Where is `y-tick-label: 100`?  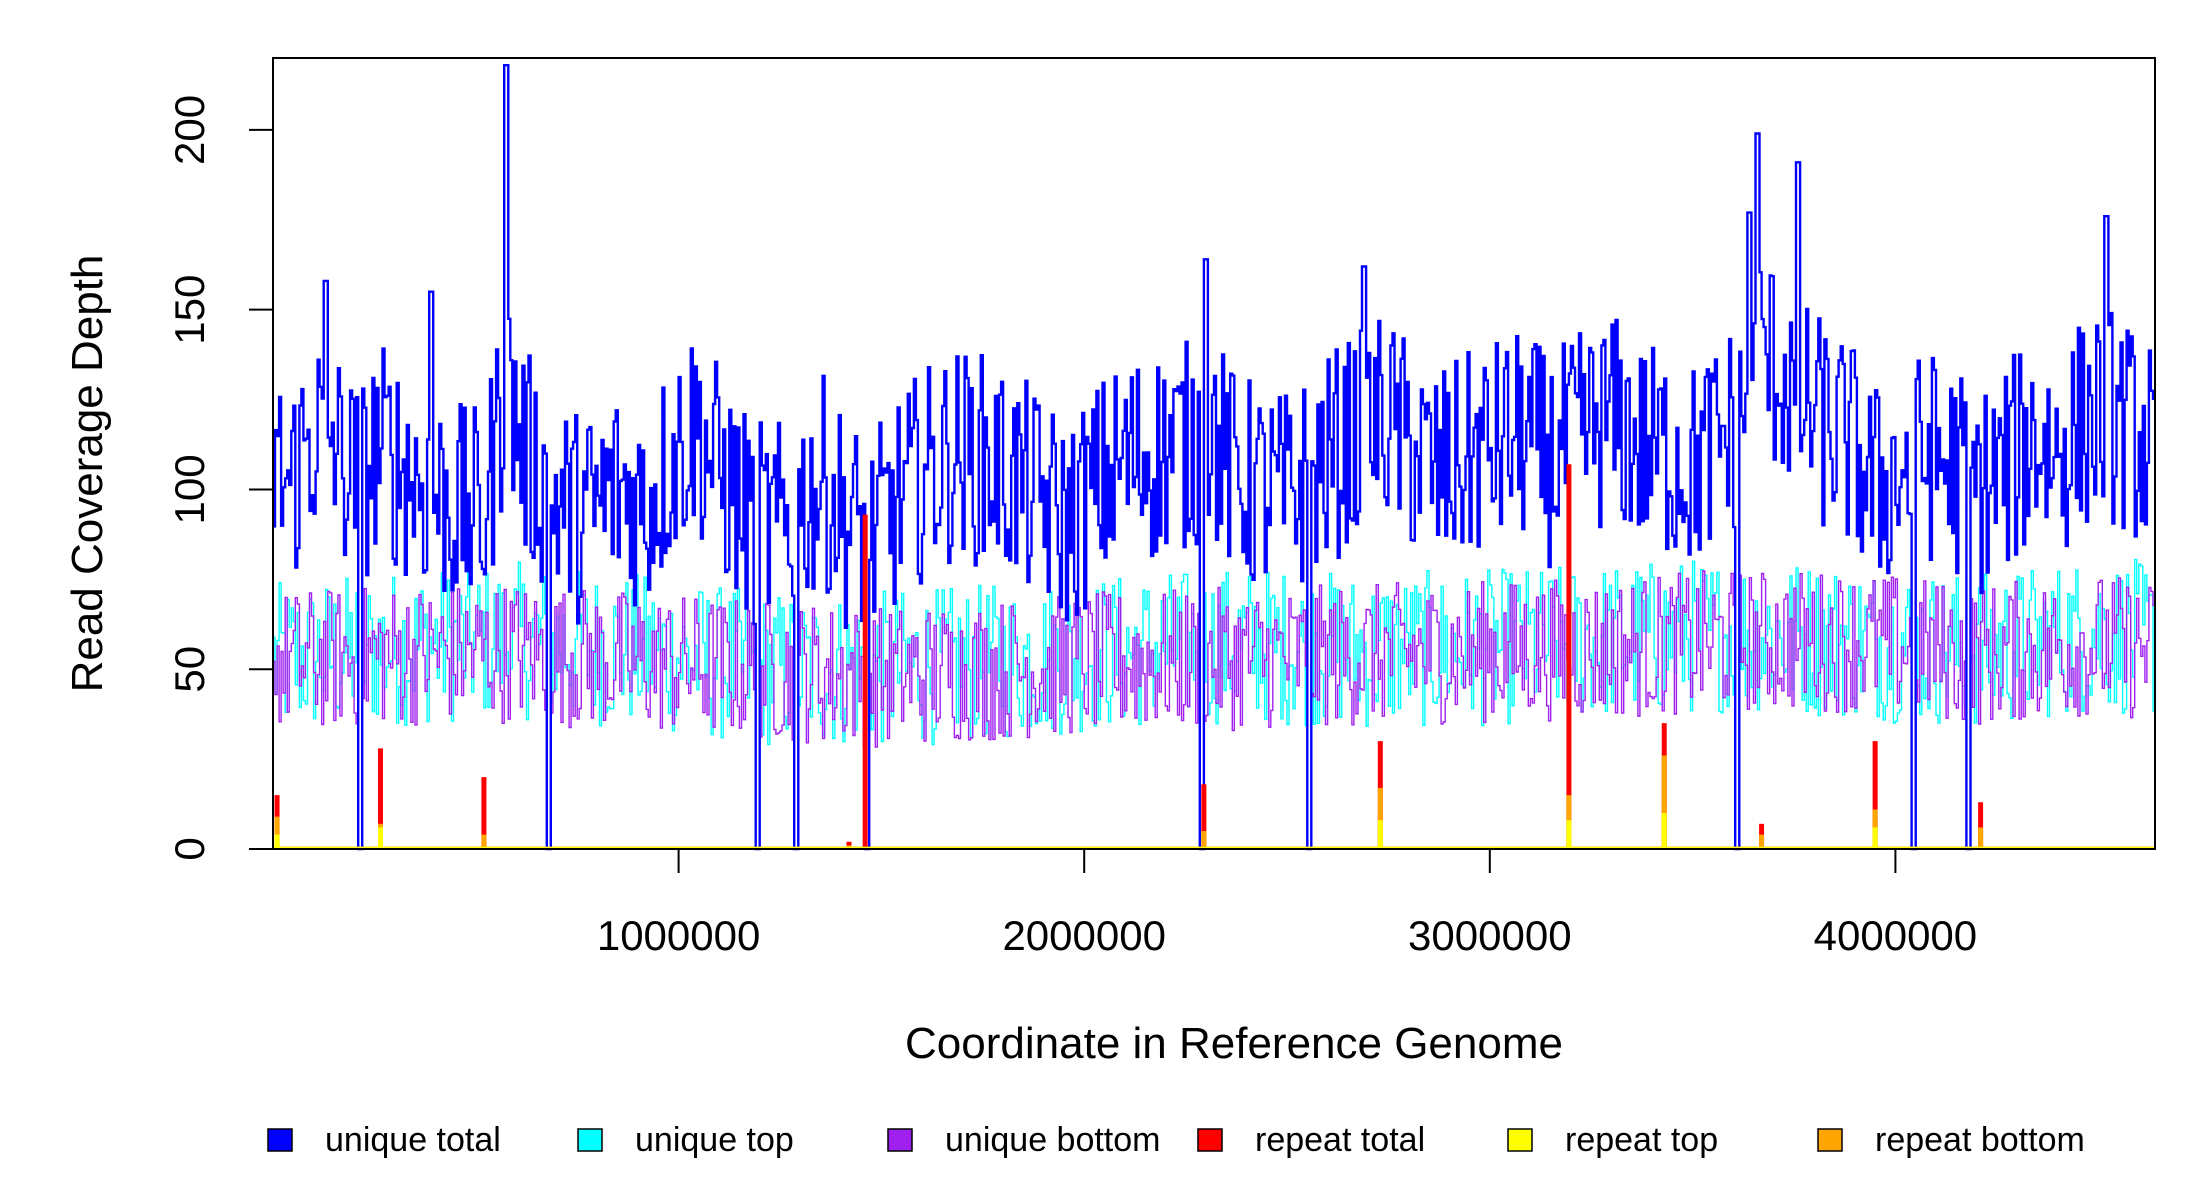 y-tick-label: 100 is located at coordinates (189, 489).